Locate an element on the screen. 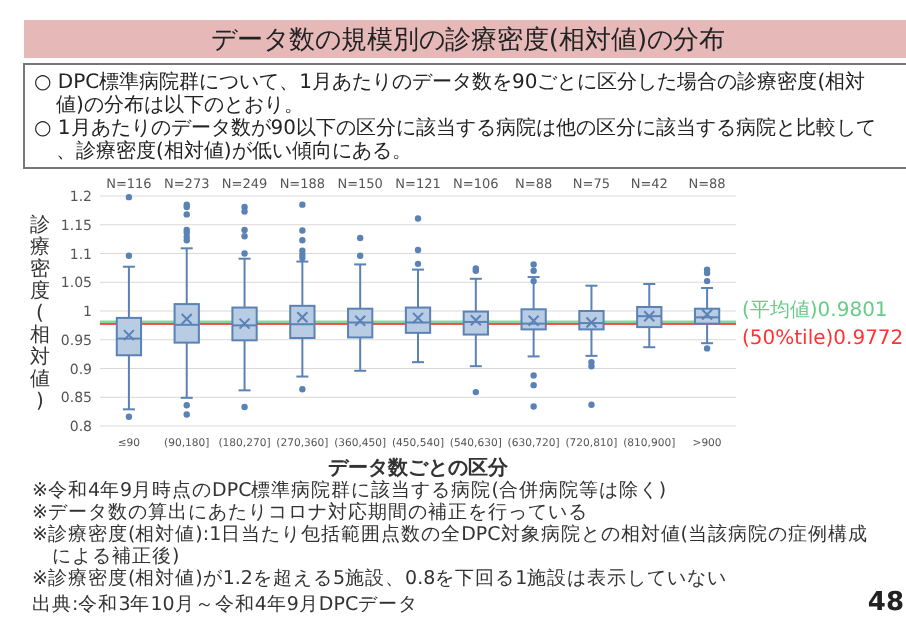 The image size is (906, 640). chart-subtitle: ○ DPC標準病院群について、1月あたりのデータ数を90ごとに区分した場合の診療密度(相対値)の分布は以下のとおり。 ○ 1月あたりのデータ数が90以下の区分に該当する病院は他の区分に該当する病院と比較して、診療密度(相対値)が低い傾向にある。 is located at coordinates (455, 116).